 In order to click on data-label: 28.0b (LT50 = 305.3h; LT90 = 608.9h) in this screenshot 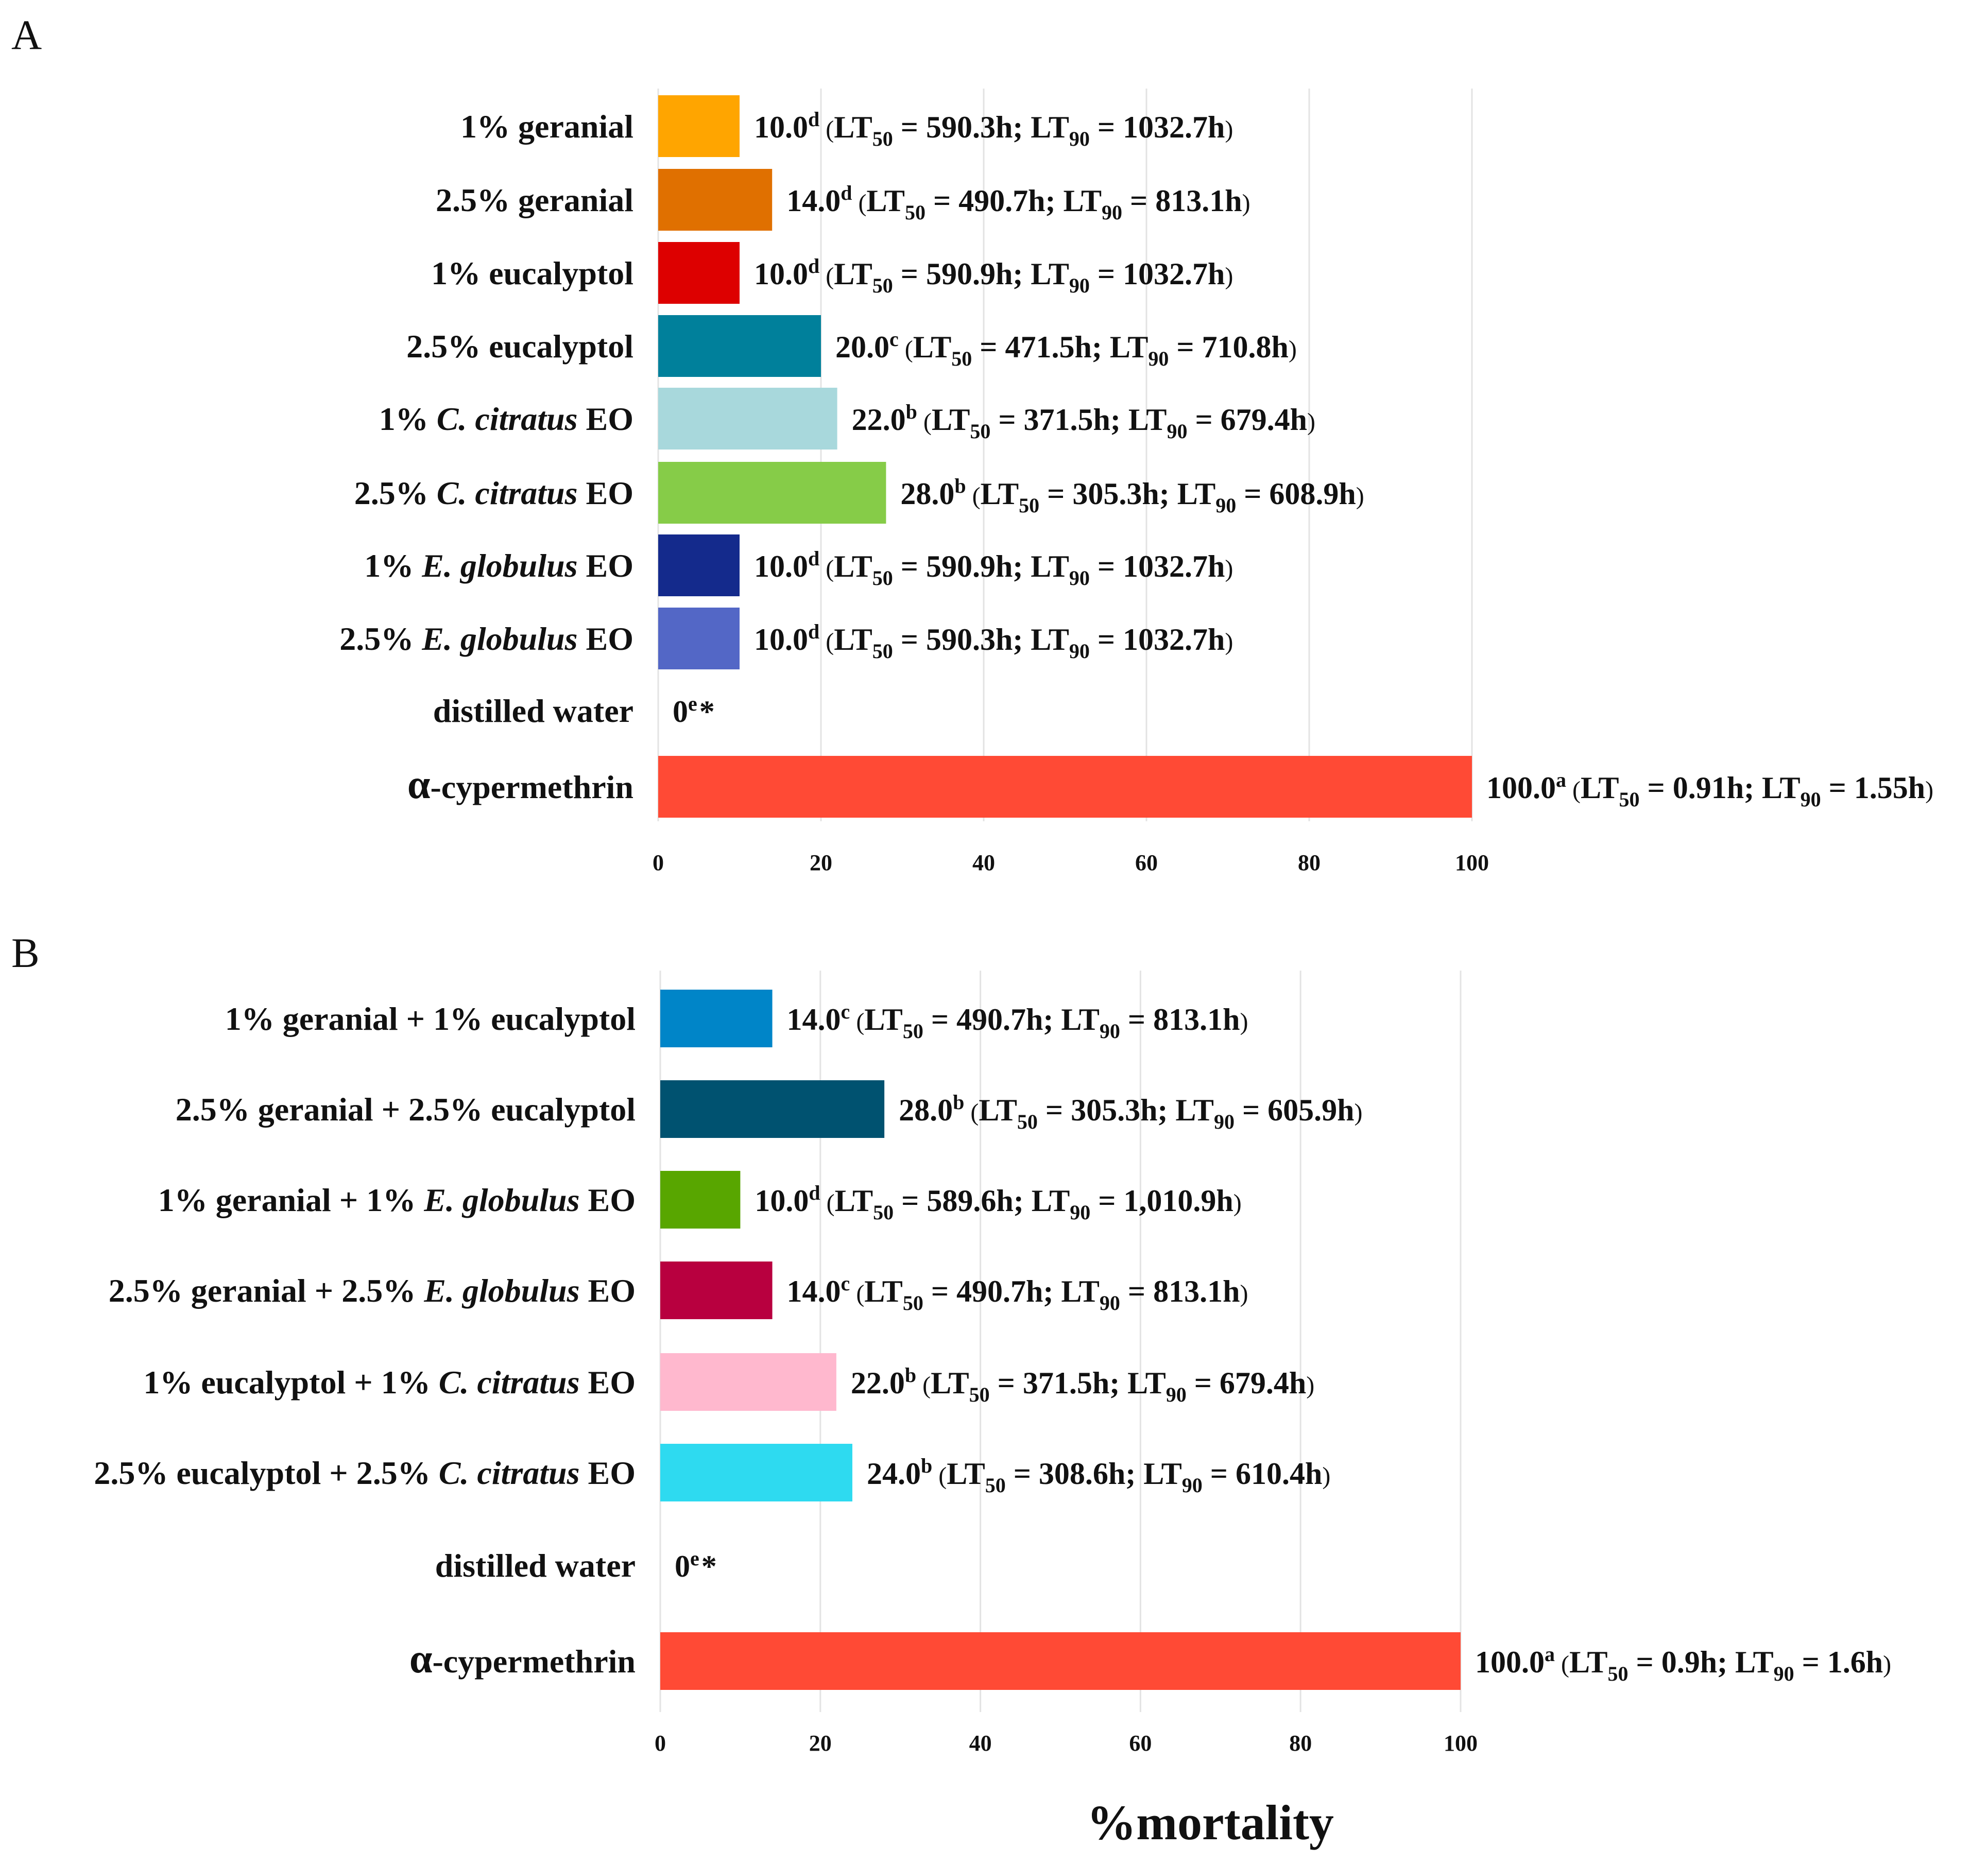, I will do `click(1132, 495)`.